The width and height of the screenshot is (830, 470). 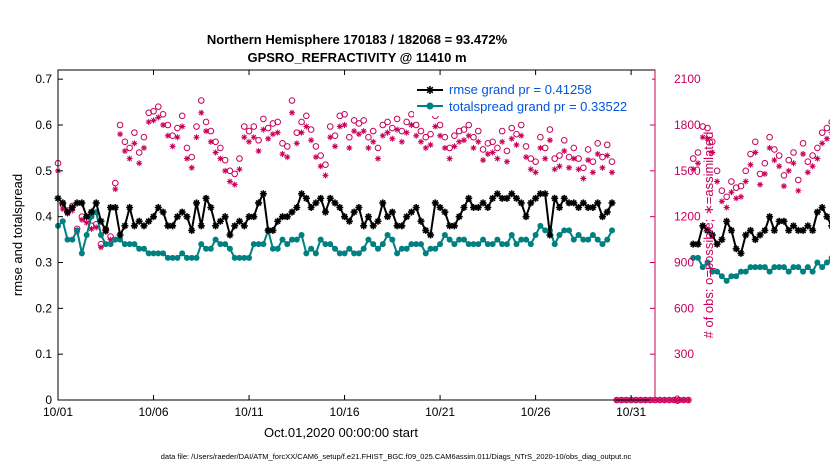 I want to click on legend-rmse-star, so click(x=430, y=90).